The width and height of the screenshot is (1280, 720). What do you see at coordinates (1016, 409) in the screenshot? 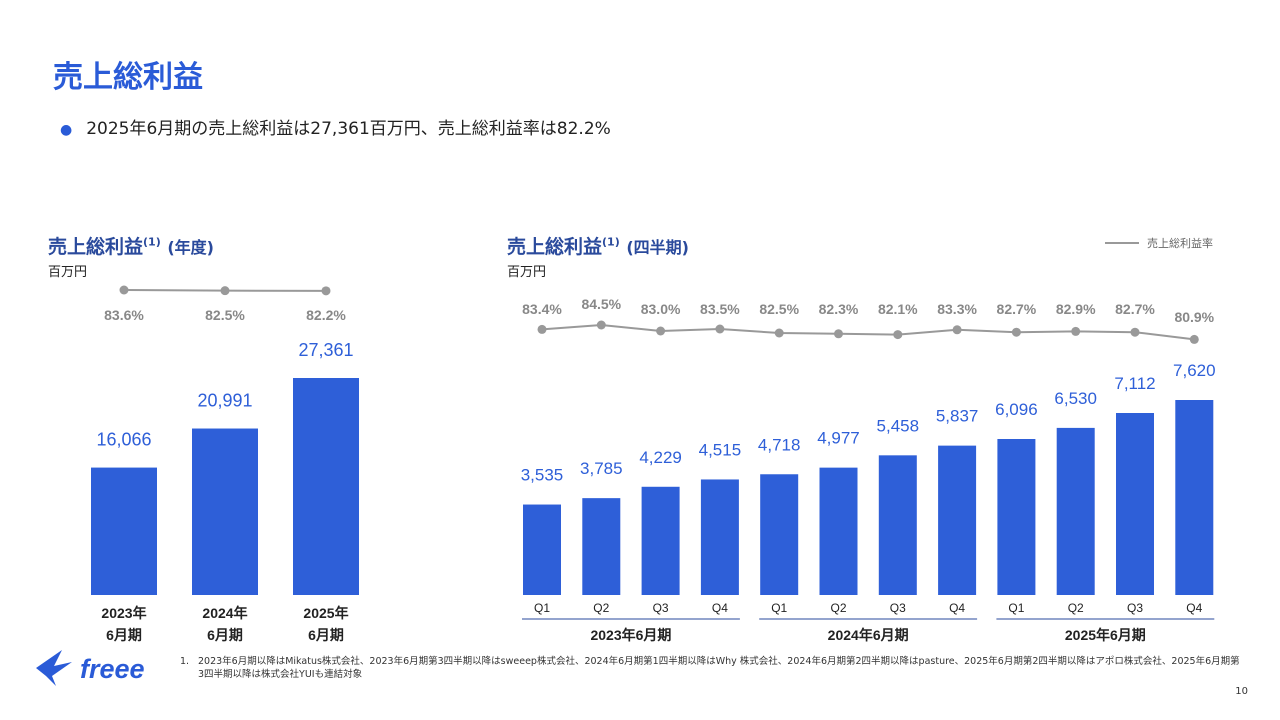
I see `quarterly-bar-value-label: 6,096` at bounding box center [1016, 409].